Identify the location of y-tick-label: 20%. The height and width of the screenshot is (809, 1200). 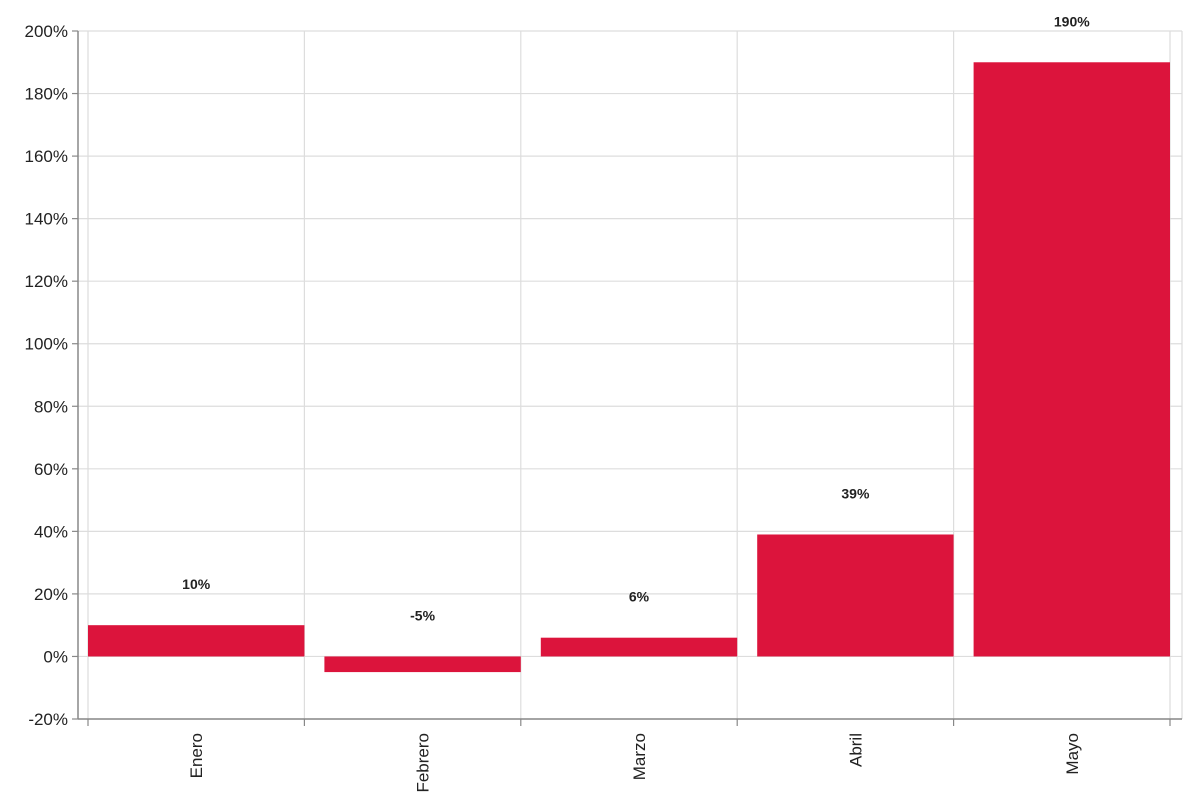
(51, 594).